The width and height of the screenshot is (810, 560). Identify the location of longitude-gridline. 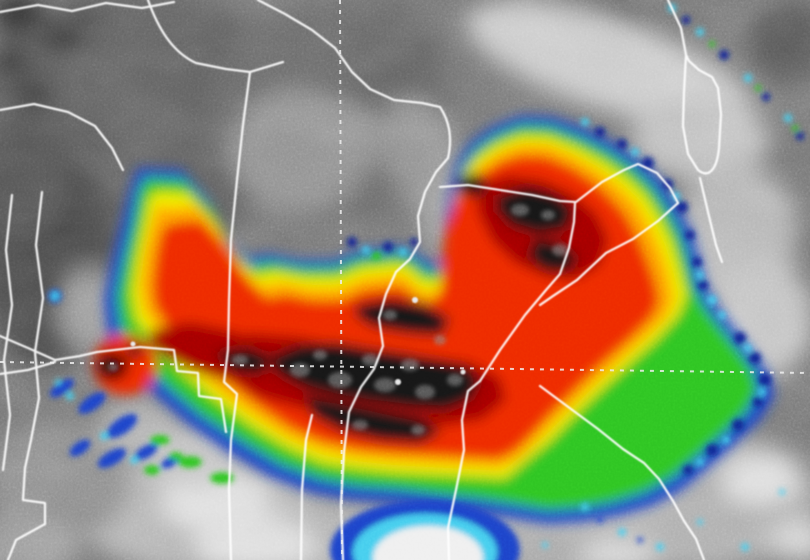
(341, 280).